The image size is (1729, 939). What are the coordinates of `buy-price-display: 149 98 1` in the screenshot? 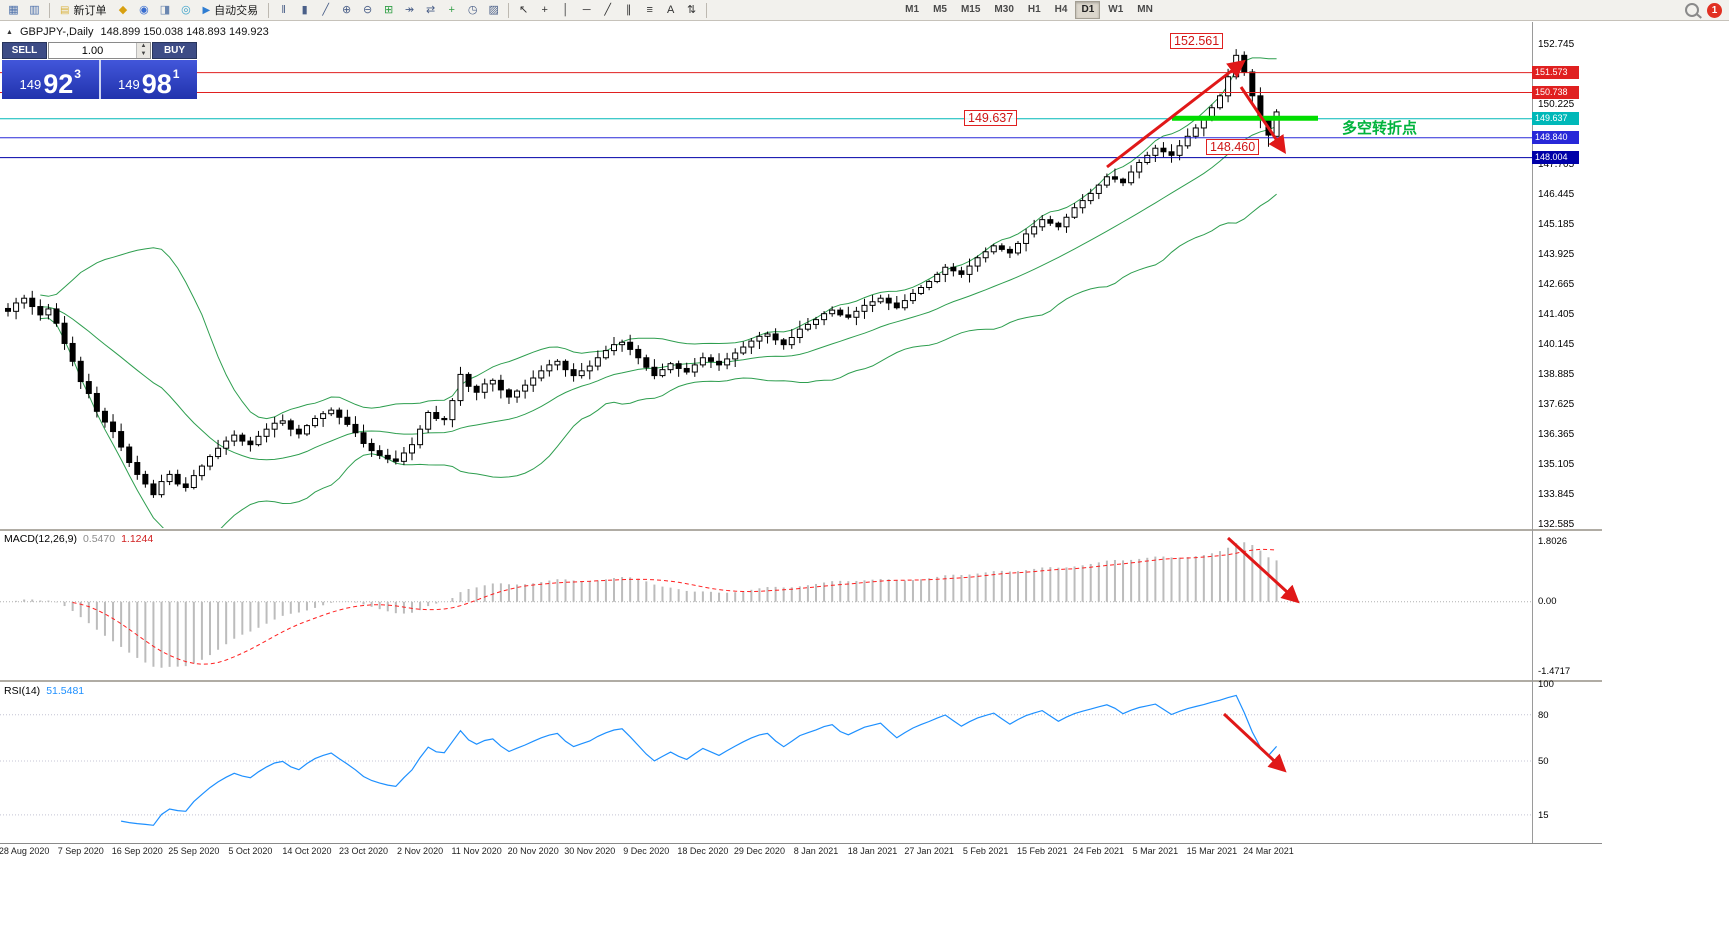 It's located at (148, 79).